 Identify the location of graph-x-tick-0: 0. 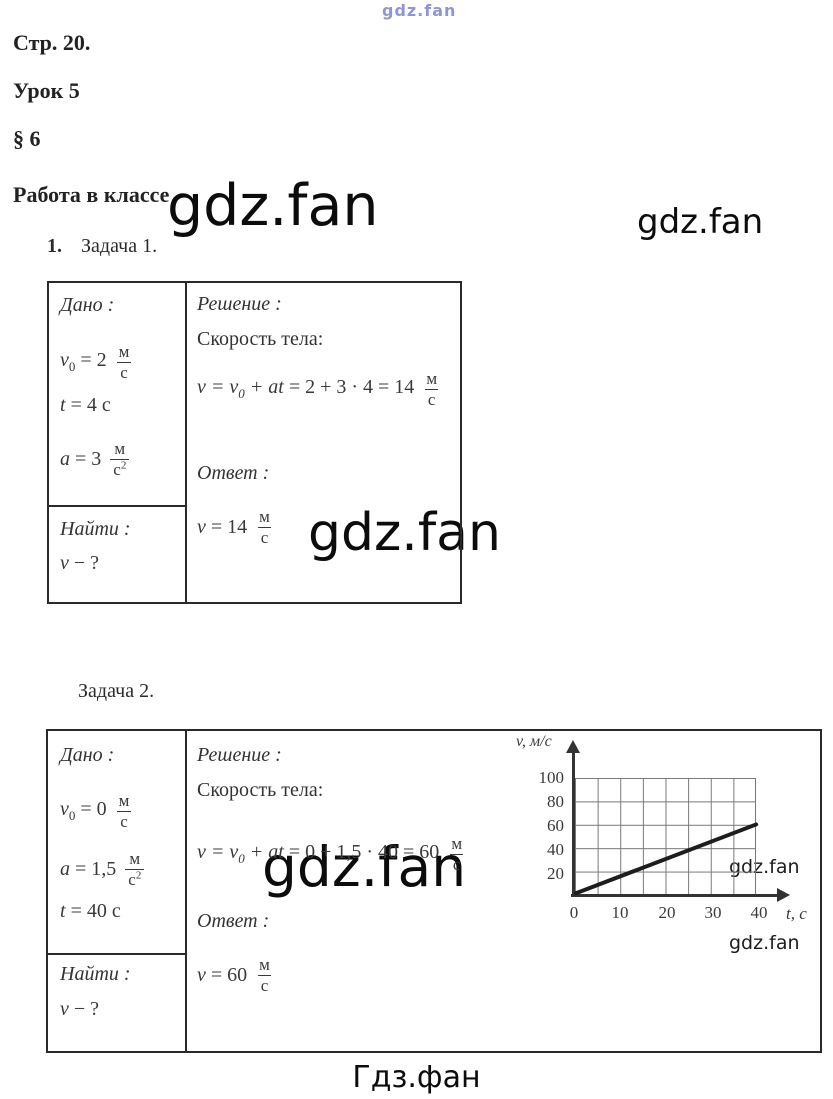
(574, 912).